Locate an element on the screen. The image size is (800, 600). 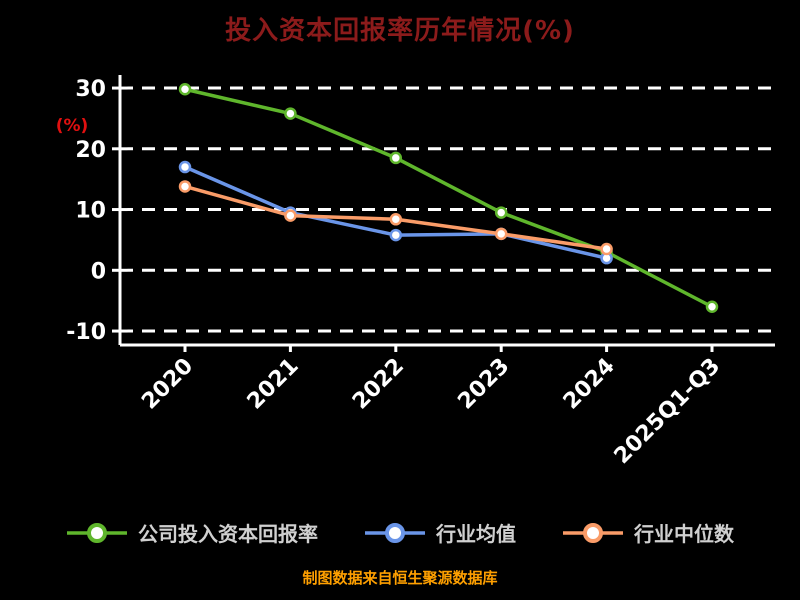
y-tick-label: 20 is located at coordinates (90, 150).